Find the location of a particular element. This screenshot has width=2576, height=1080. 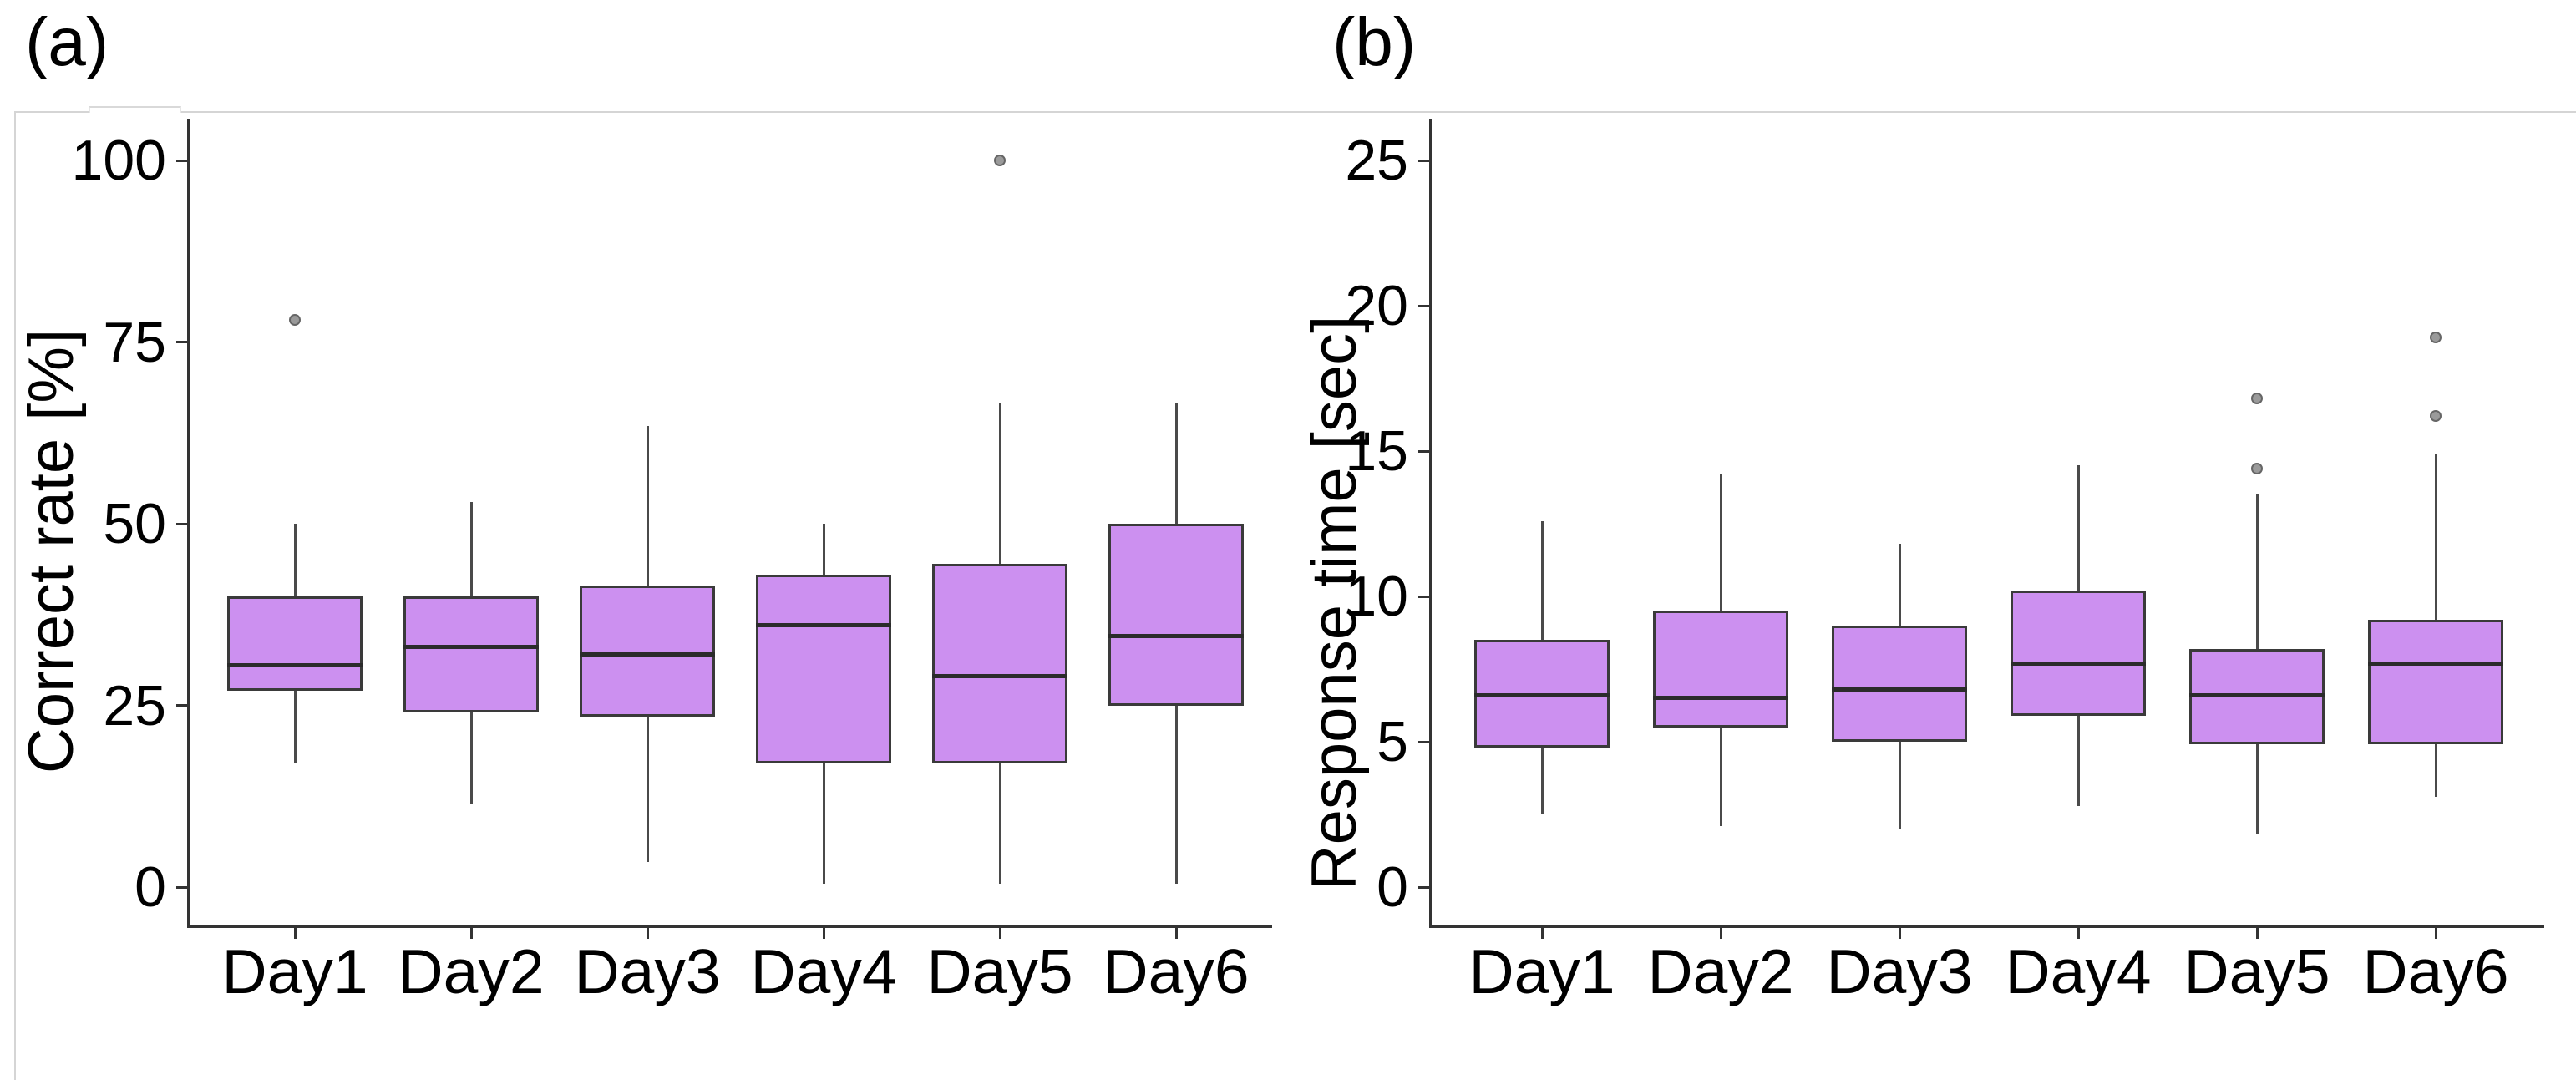

median-line-a-Day1 is located at coordinates (295, 665).